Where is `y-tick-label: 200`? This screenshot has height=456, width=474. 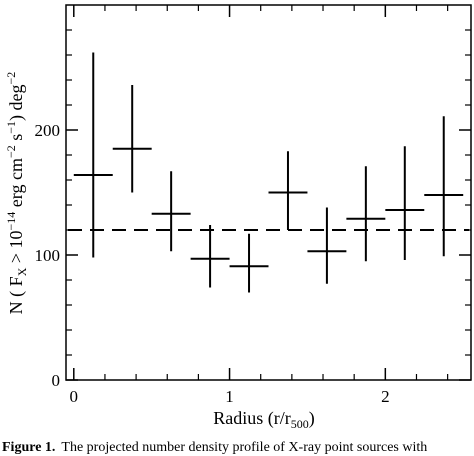 y-tick-label: 200 is located at coordinates (48, 130).